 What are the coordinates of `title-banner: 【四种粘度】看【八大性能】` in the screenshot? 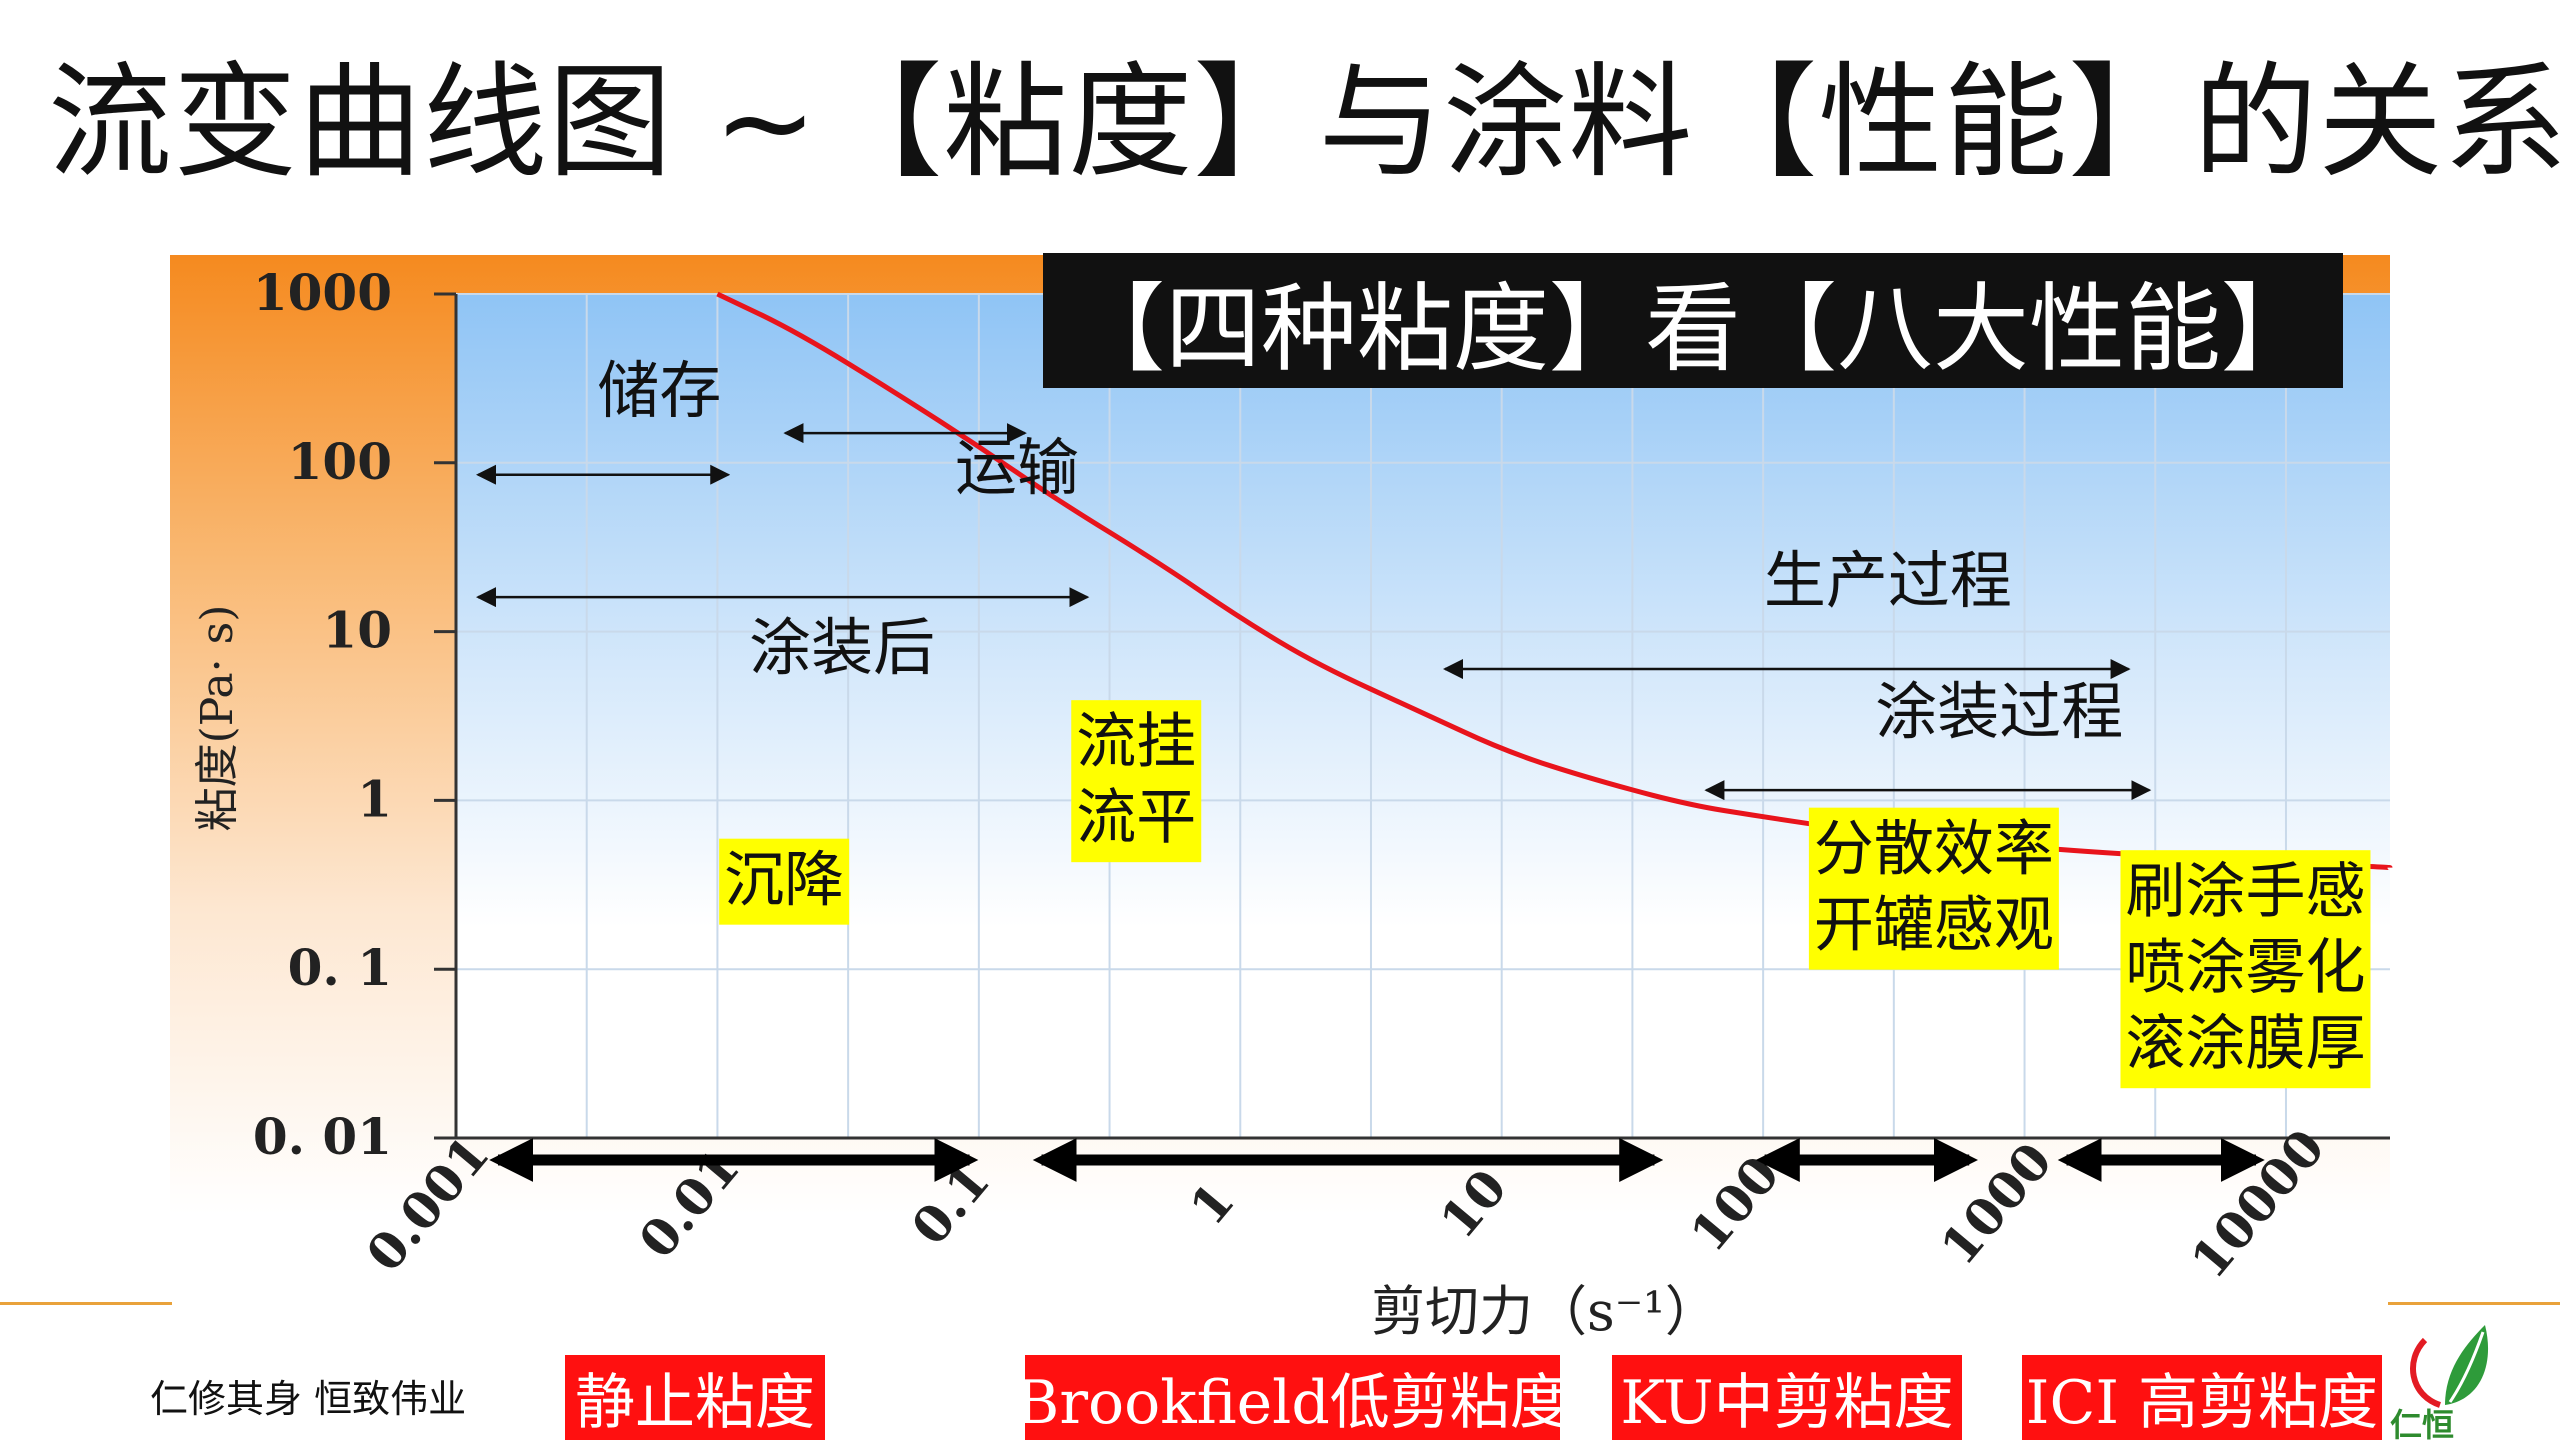 It's located at (1693, 320).